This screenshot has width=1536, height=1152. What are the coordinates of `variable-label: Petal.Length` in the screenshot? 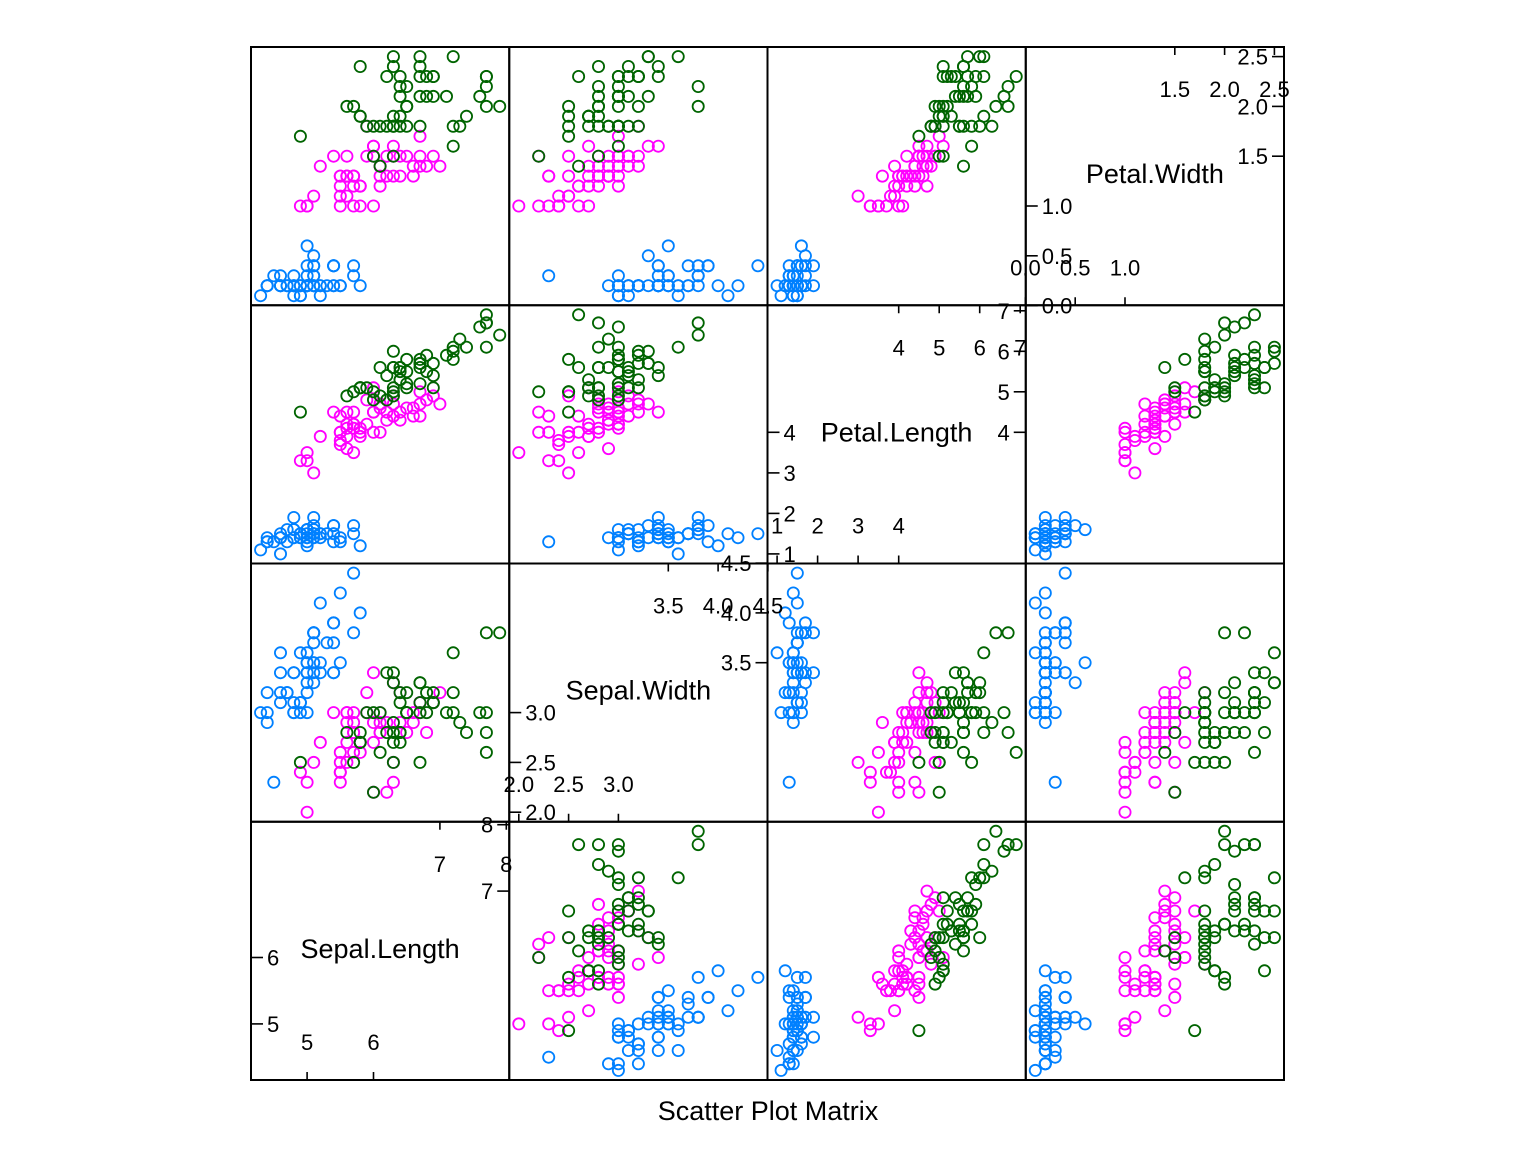 It's located at (897, 433).